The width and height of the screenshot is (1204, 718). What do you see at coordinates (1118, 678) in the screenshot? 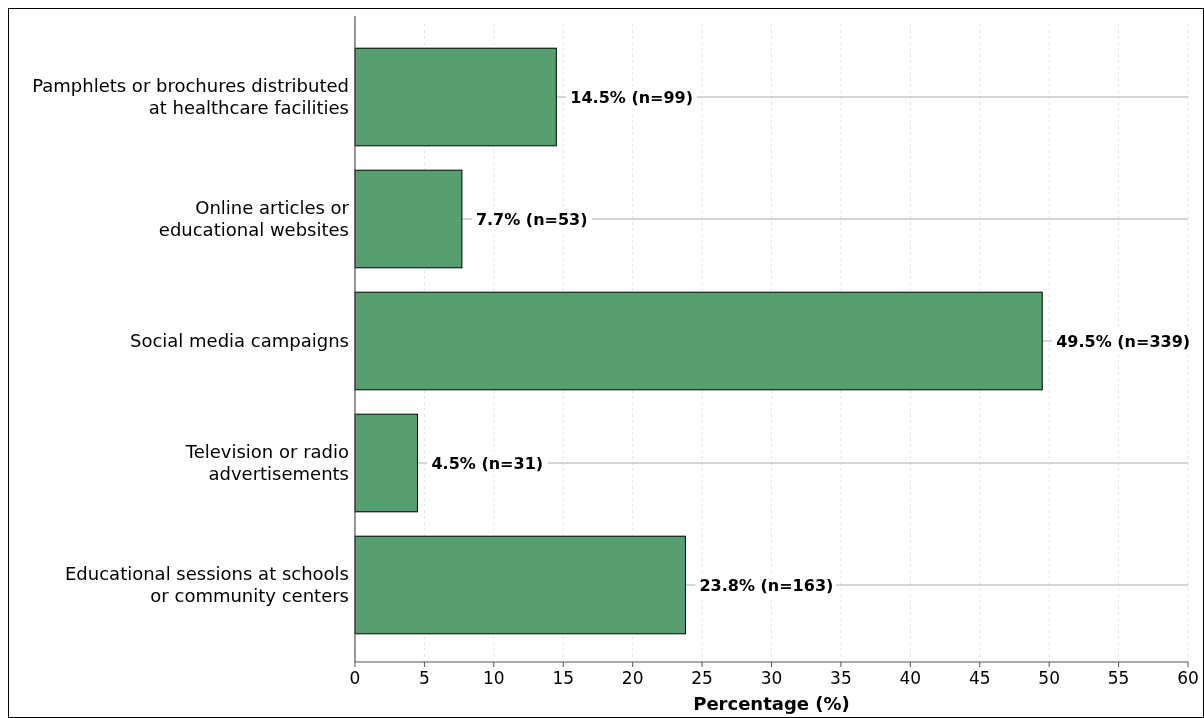
I see `x-tick-label: 55` at bounding box center [1118, 678].